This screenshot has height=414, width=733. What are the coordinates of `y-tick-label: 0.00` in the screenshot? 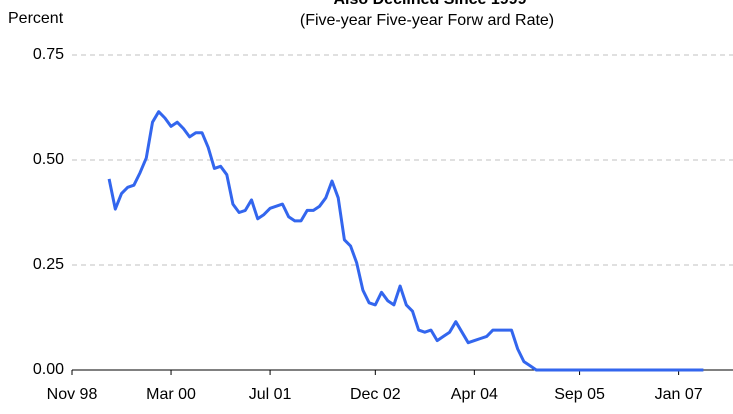 It's located at (48, 369).